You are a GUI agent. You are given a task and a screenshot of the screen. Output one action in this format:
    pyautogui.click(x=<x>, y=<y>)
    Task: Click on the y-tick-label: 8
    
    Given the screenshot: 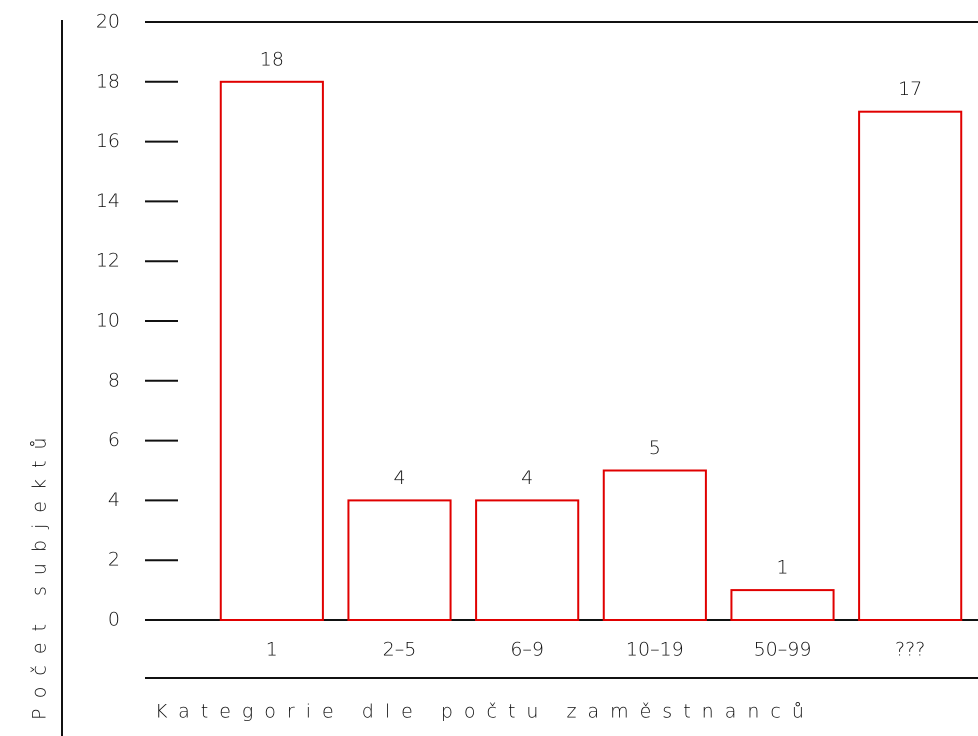 What is the action you would take?
    pyautogui.click(x=114, y=380)
    